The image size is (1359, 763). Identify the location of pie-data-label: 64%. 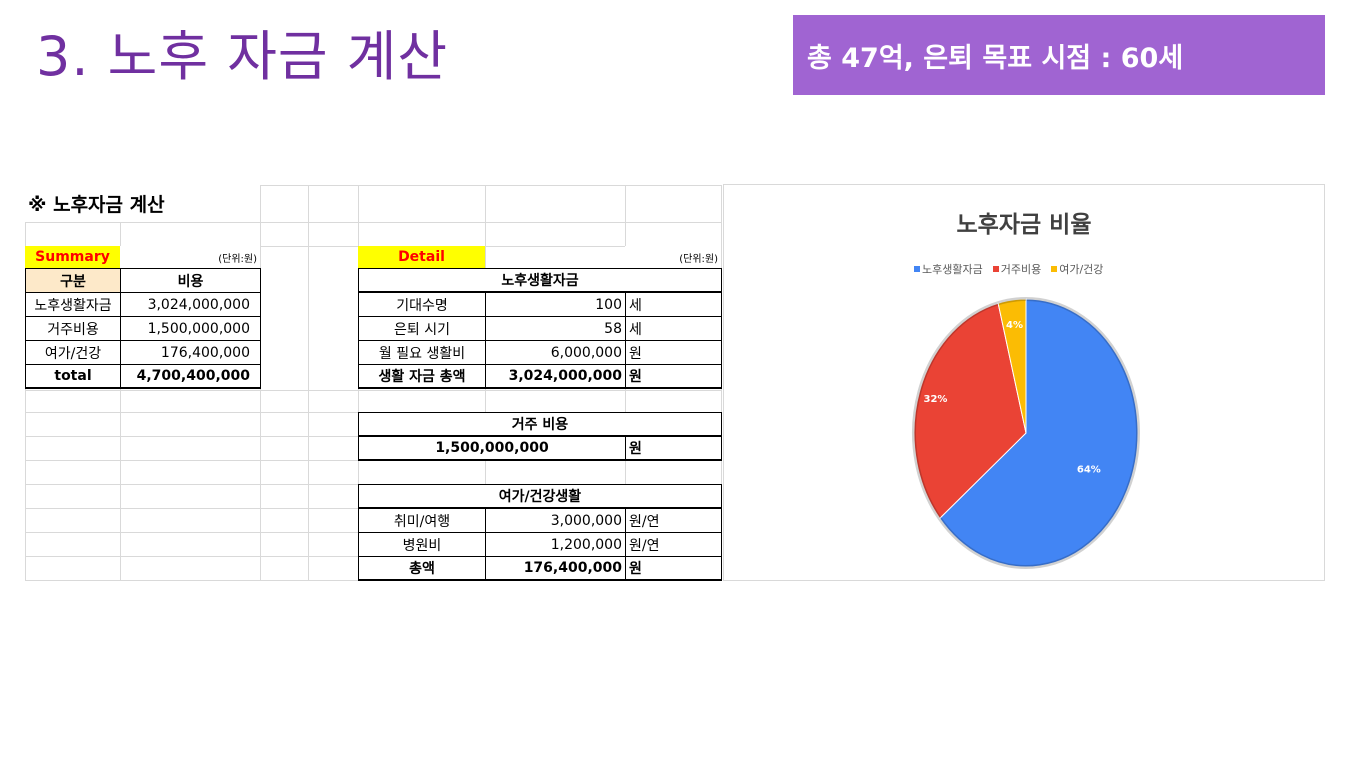
(1089, 469).